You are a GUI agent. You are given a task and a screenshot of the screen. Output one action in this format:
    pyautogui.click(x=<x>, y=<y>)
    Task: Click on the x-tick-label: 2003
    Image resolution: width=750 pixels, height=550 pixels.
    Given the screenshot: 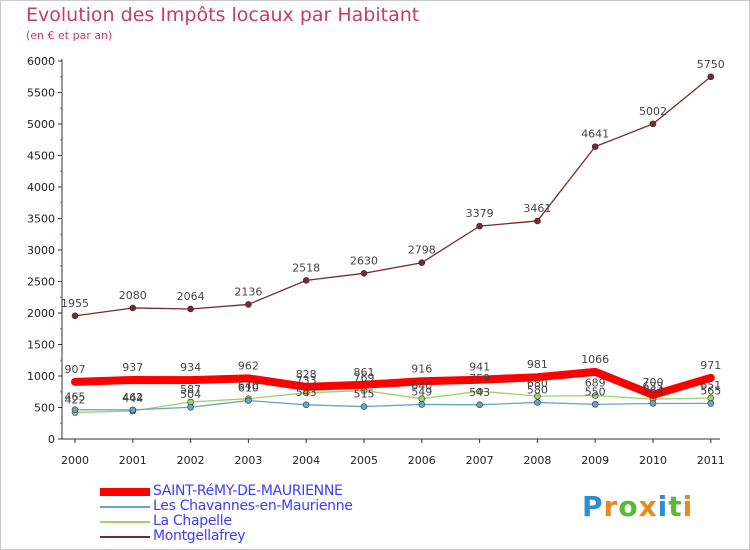 What is the action you would take?
    pyautogui.click(x=248, y=460)
    